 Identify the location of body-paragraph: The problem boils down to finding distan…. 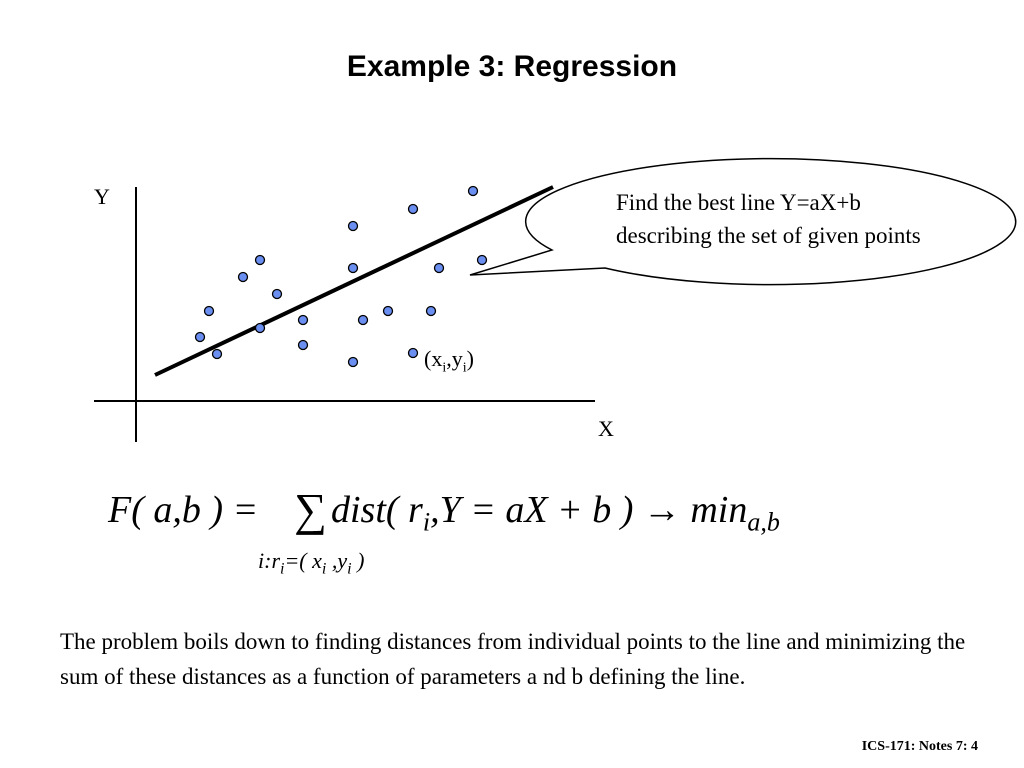
(513, 659).